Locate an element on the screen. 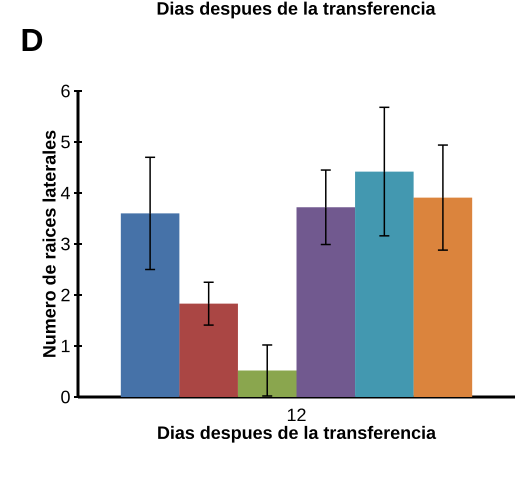  y-tick-label: 0 is located at coordinates (65, 397).